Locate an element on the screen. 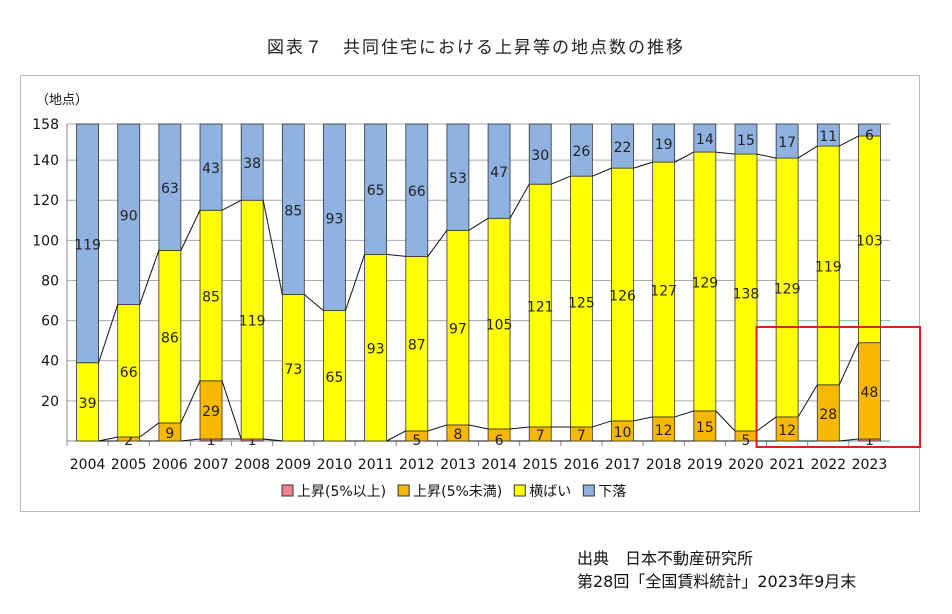  data-label: 19 is located at coordinates (664, 145).